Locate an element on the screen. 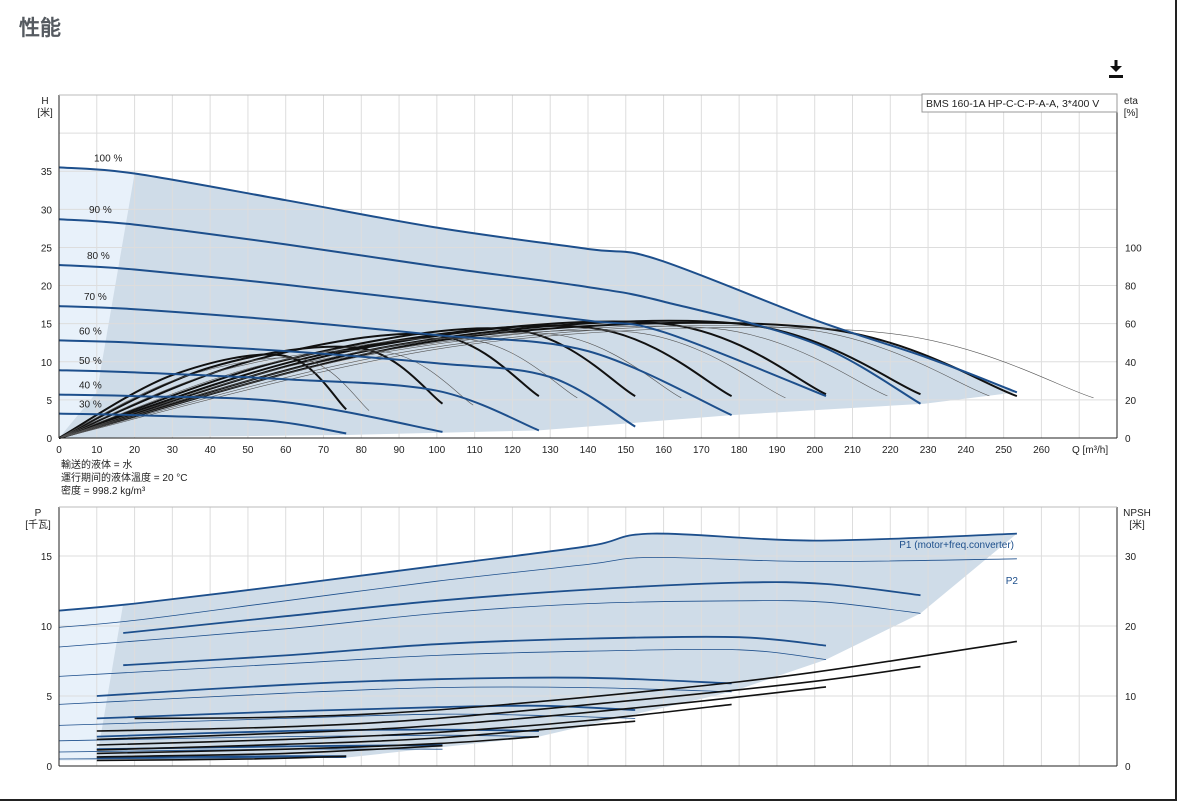 This screenshot has height=801, width=1177. x-tick-label: 200 is located at coordinates (814, 450).